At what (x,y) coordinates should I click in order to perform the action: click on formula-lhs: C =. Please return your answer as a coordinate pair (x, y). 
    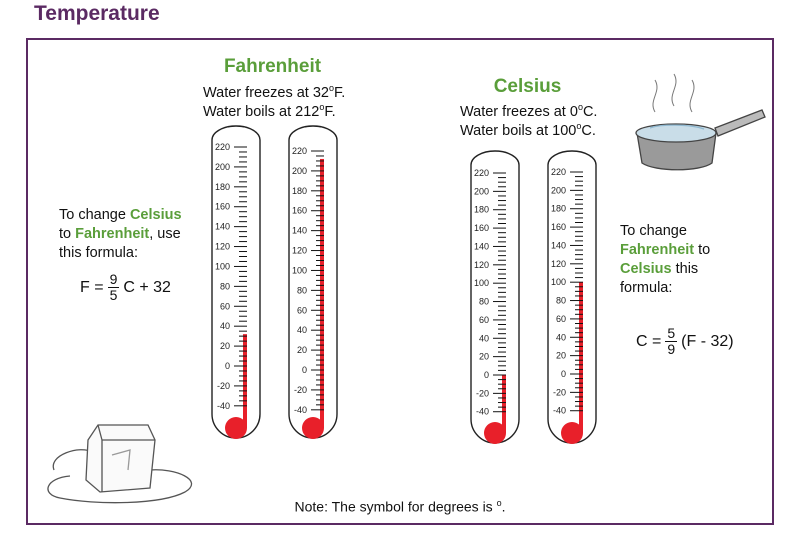
    Looking at the image, I should click on (649, 341).